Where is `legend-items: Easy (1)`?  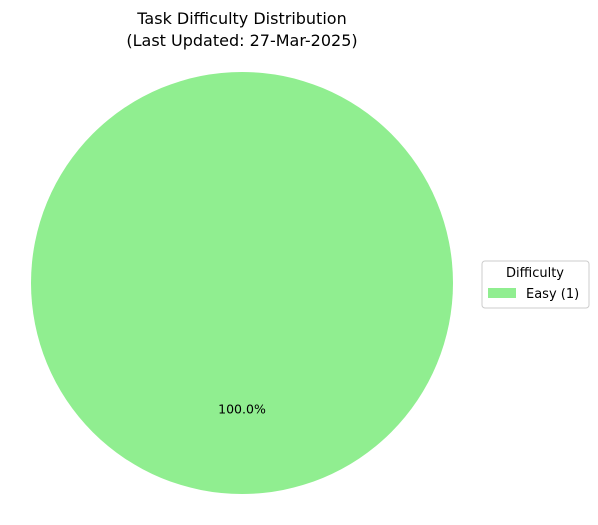
legend-items: Easy (1) is located at coordinates (533, 294).